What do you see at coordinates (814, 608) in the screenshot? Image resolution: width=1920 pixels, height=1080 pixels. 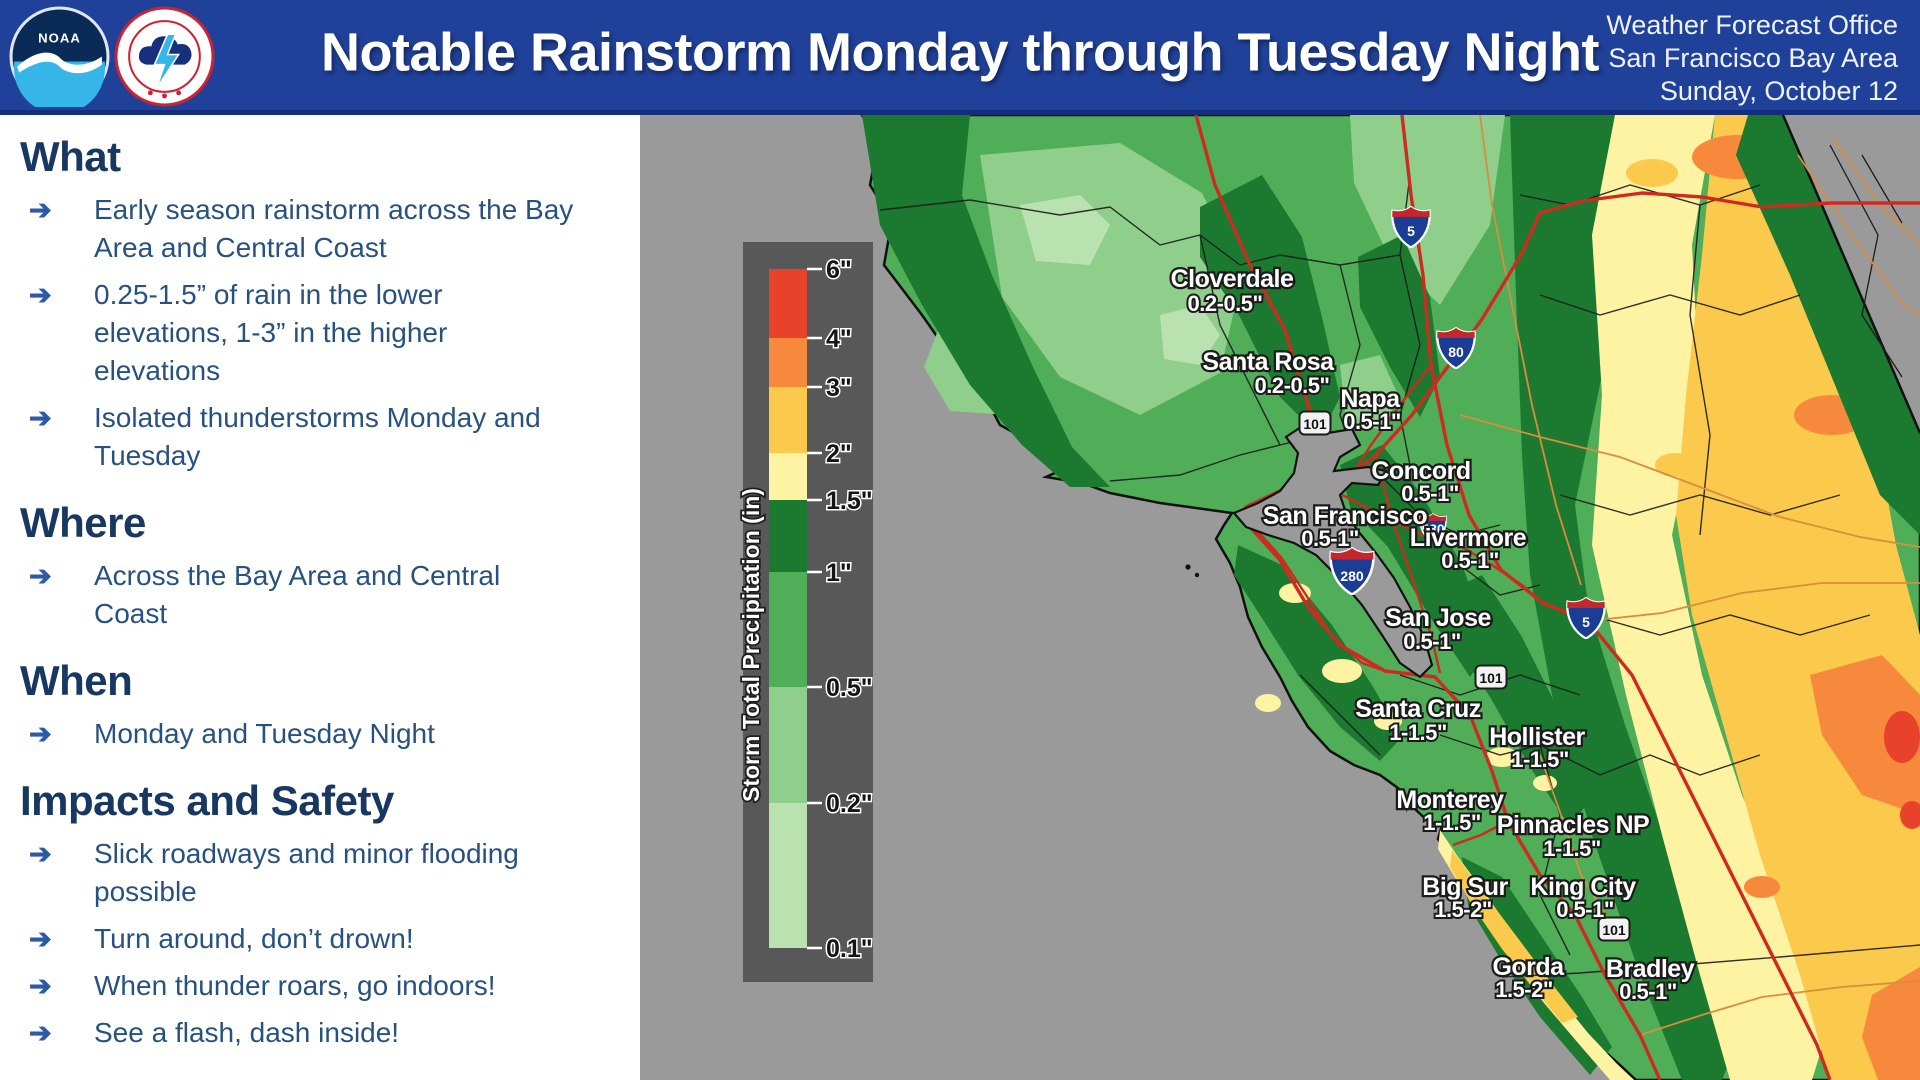 I see `legend-tick-marks` at bounding box center [814, 608].